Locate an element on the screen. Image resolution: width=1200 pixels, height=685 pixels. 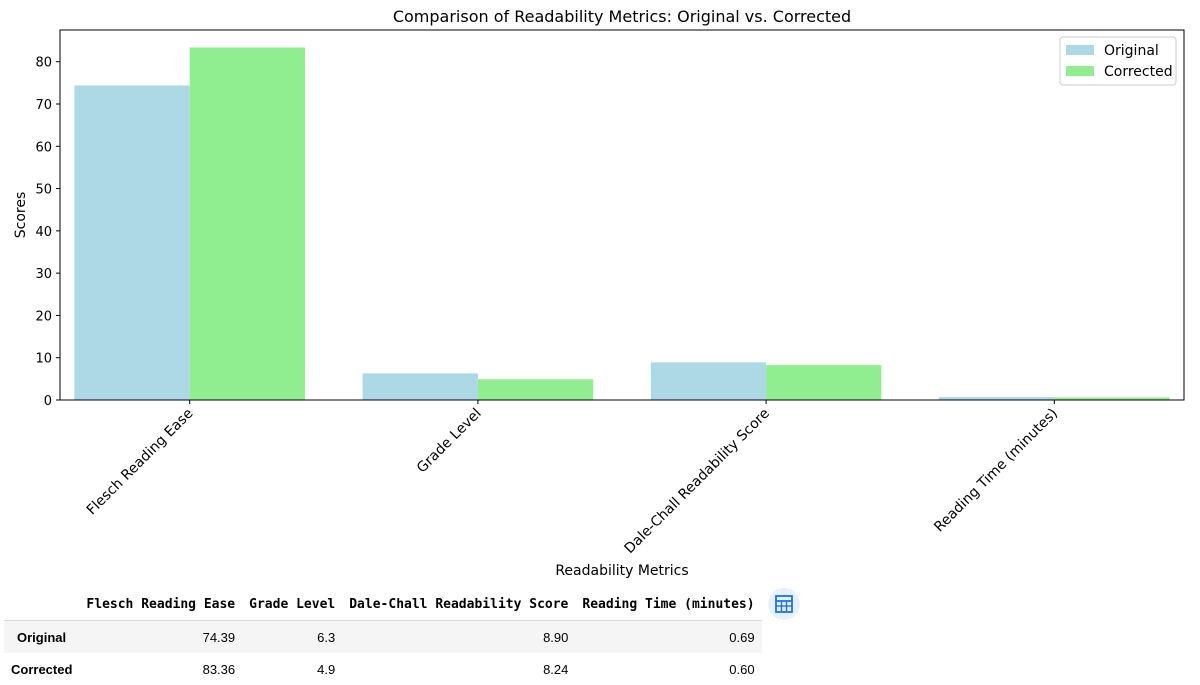
y-axis: 0 10 20 30 40 50 60 70 80 is located at coordinates (47, 232).